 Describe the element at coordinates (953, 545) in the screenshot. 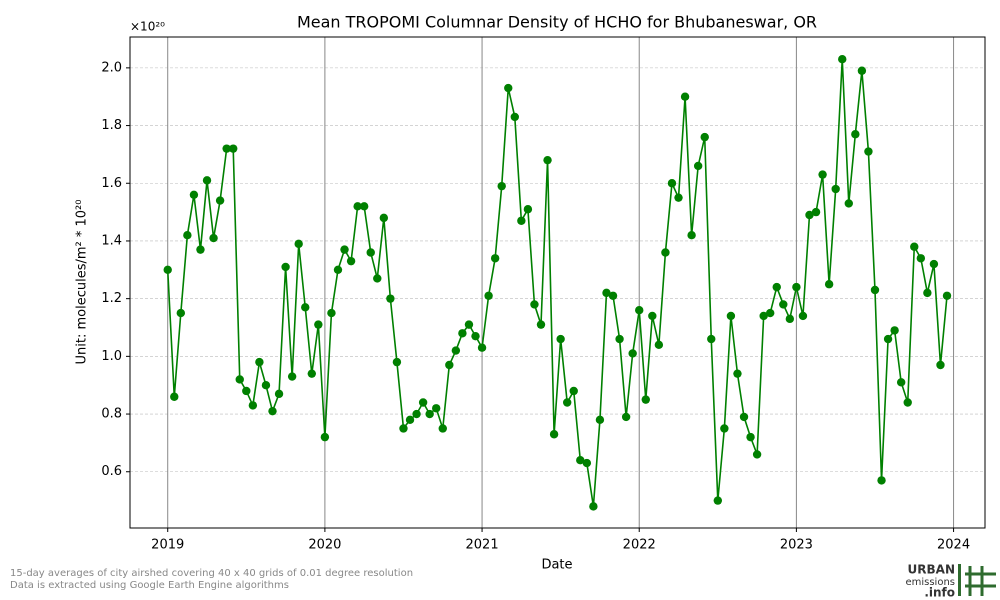

I see `x-tick-label: 2024` at that location.